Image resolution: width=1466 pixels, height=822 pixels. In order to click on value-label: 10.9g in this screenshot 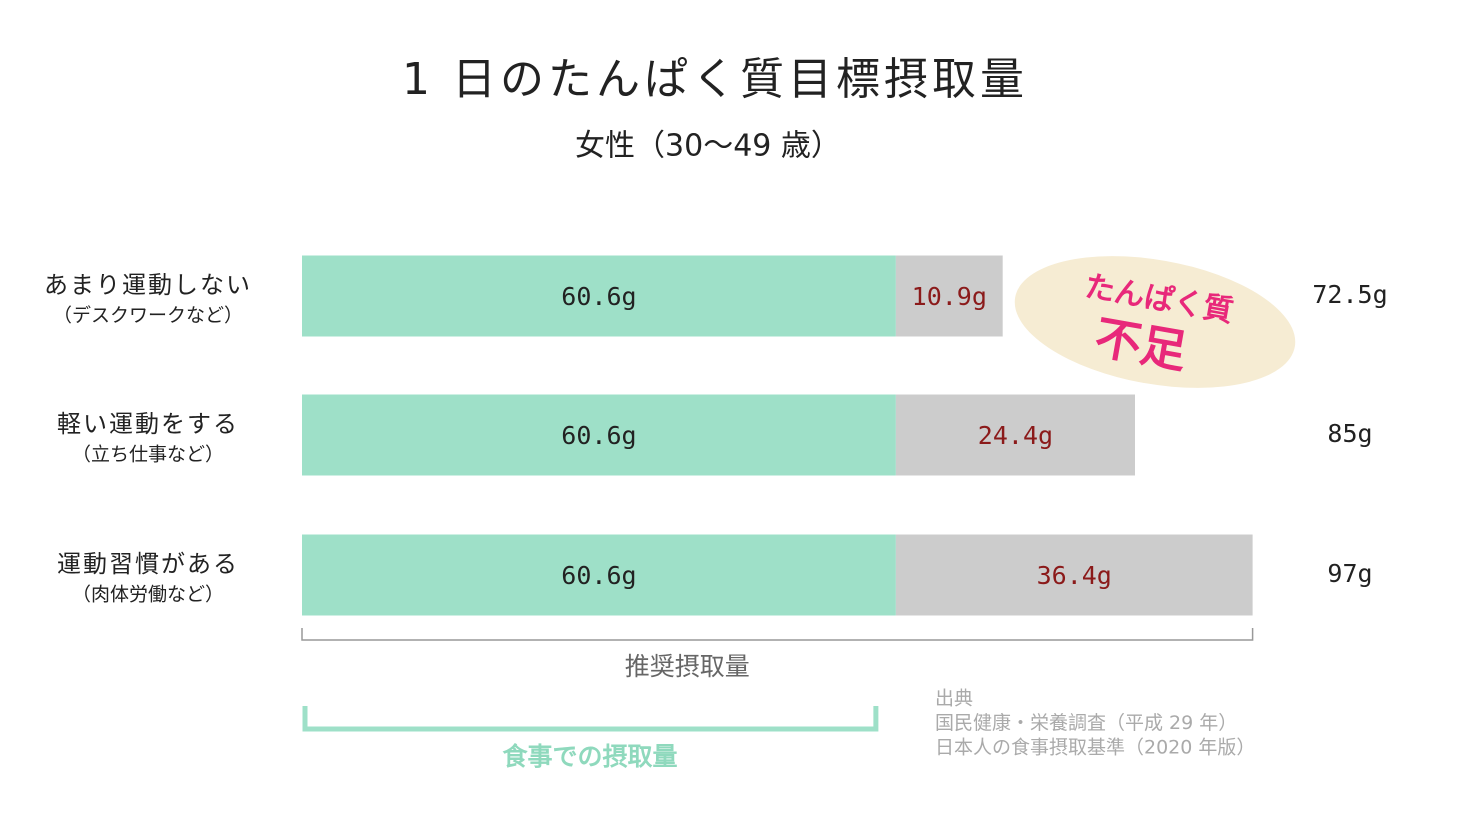, I will do `click(949, 296)`.